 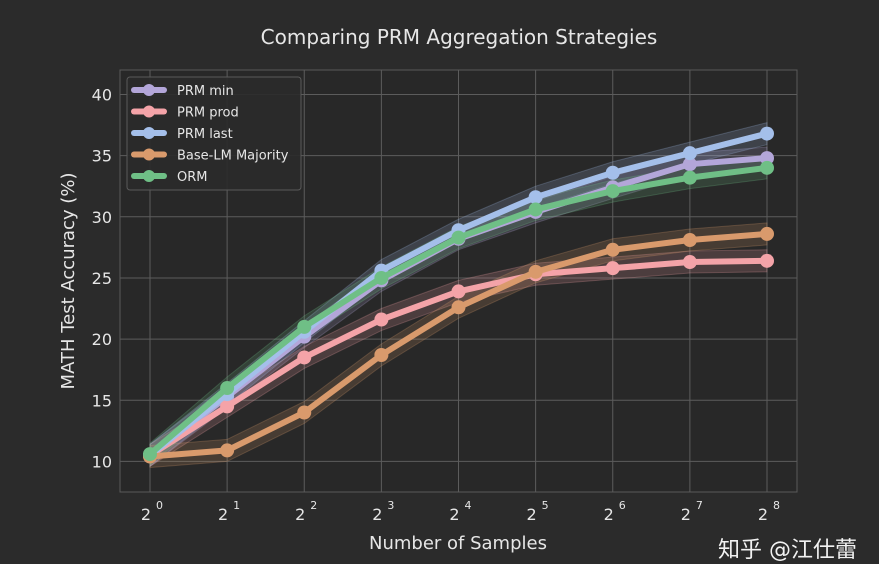 What do you see at coordinates (102, 94) in the screenshot?
I see `y-tick-label: 40` at bounding box center [102, 94].